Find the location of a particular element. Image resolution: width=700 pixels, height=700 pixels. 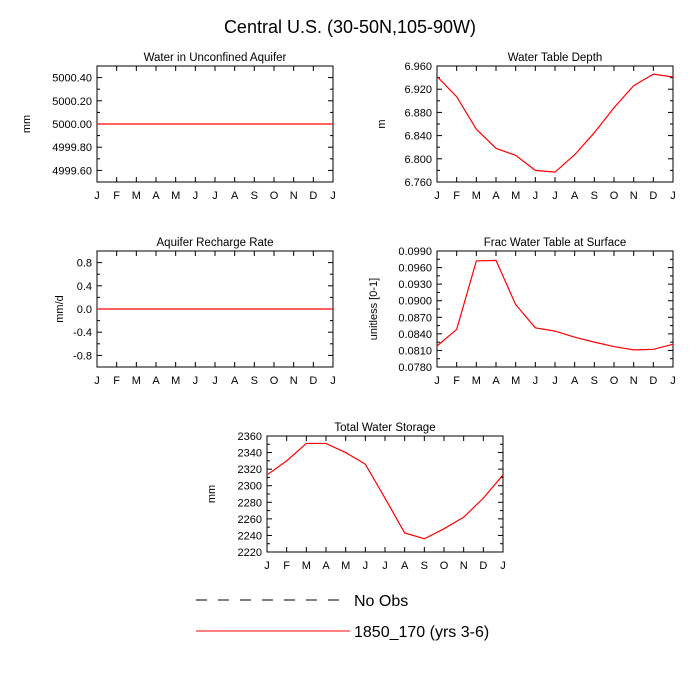

y-tick-label: 2260 is located at coordinates (250, 520).